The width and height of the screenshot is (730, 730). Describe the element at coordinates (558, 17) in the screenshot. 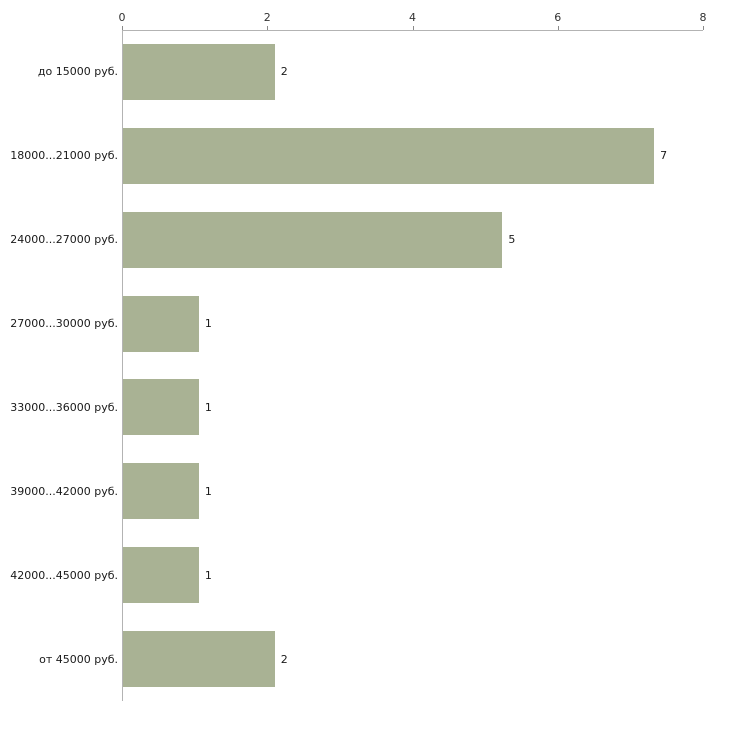

I see `x-tick-label: 6` at that location.